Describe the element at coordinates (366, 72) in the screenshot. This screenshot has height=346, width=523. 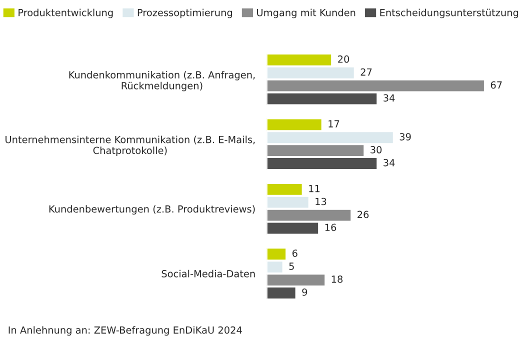
I see `data-label: 27` at that location.